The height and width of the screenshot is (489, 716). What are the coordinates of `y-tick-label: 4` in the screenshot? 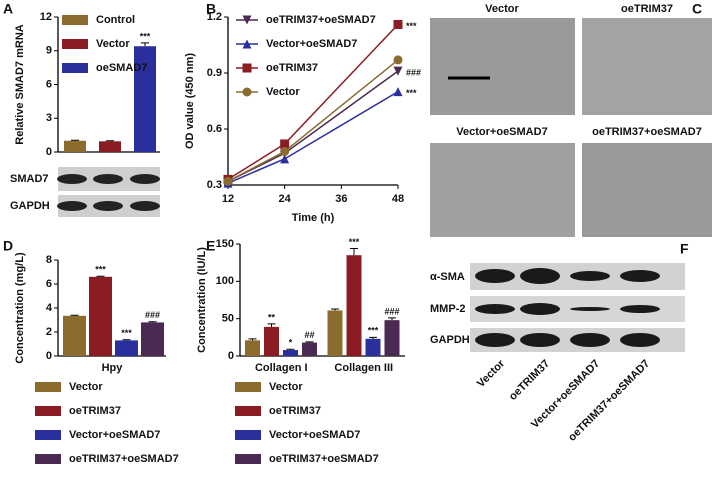 It's located at (49, 308).